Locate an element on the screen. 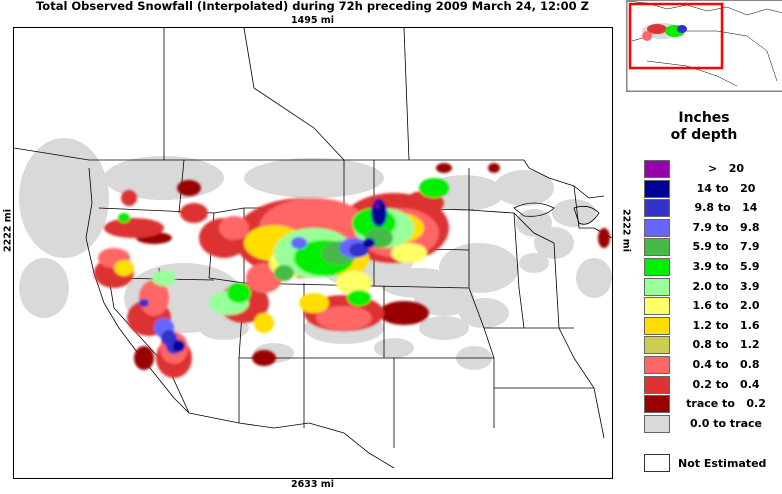 This screenshot has height=494, width=782. legend-item: 1.2 to 1.6 is located at coordinates (713, 326).